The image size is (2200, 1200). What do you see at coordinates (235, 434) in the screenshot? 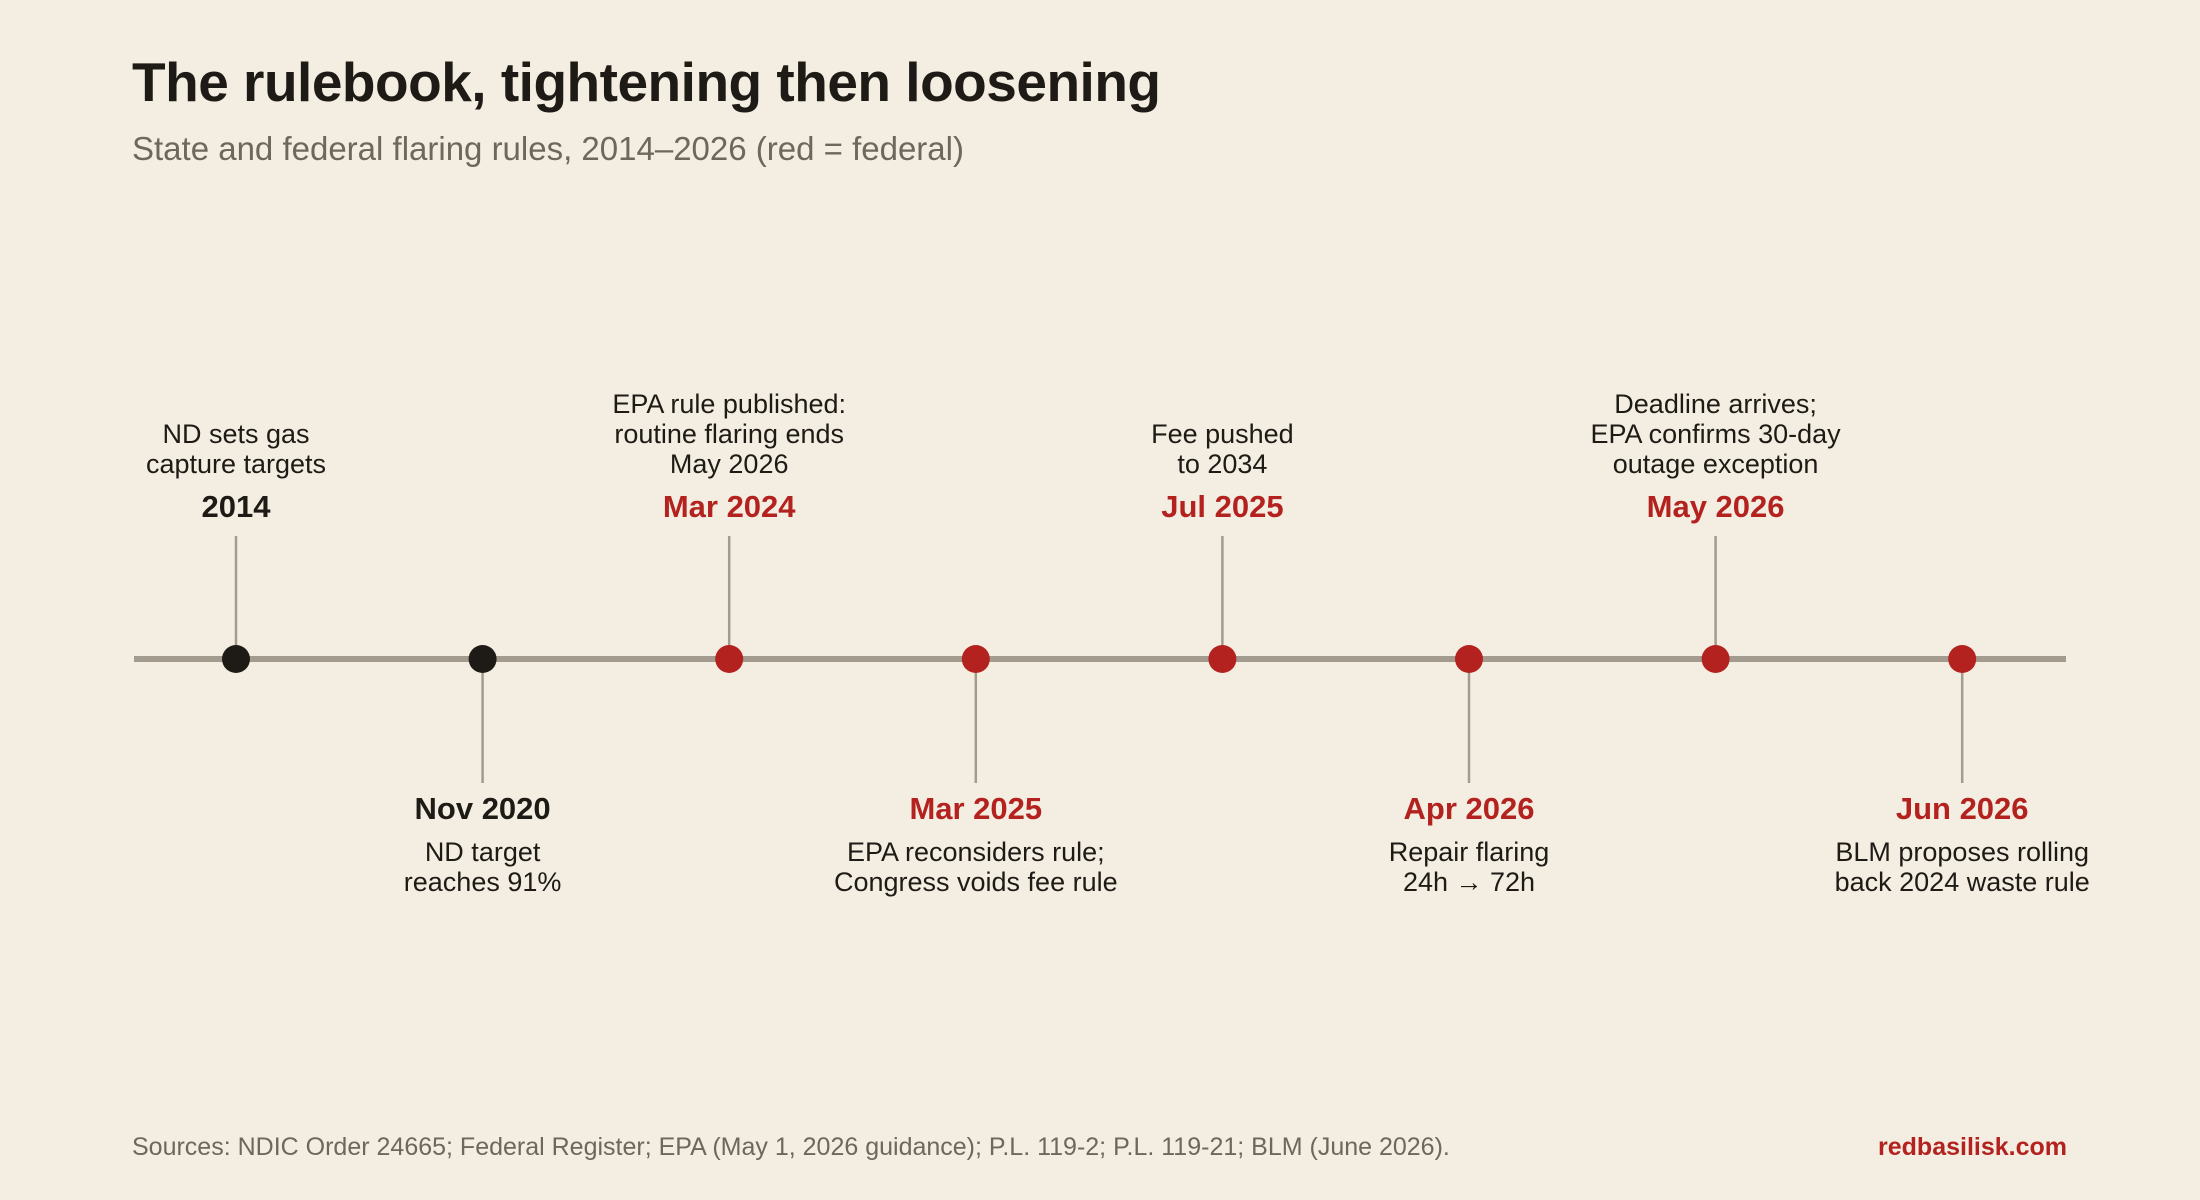
I see `event-description: ND sets gas` at bounding box center [235, 434].